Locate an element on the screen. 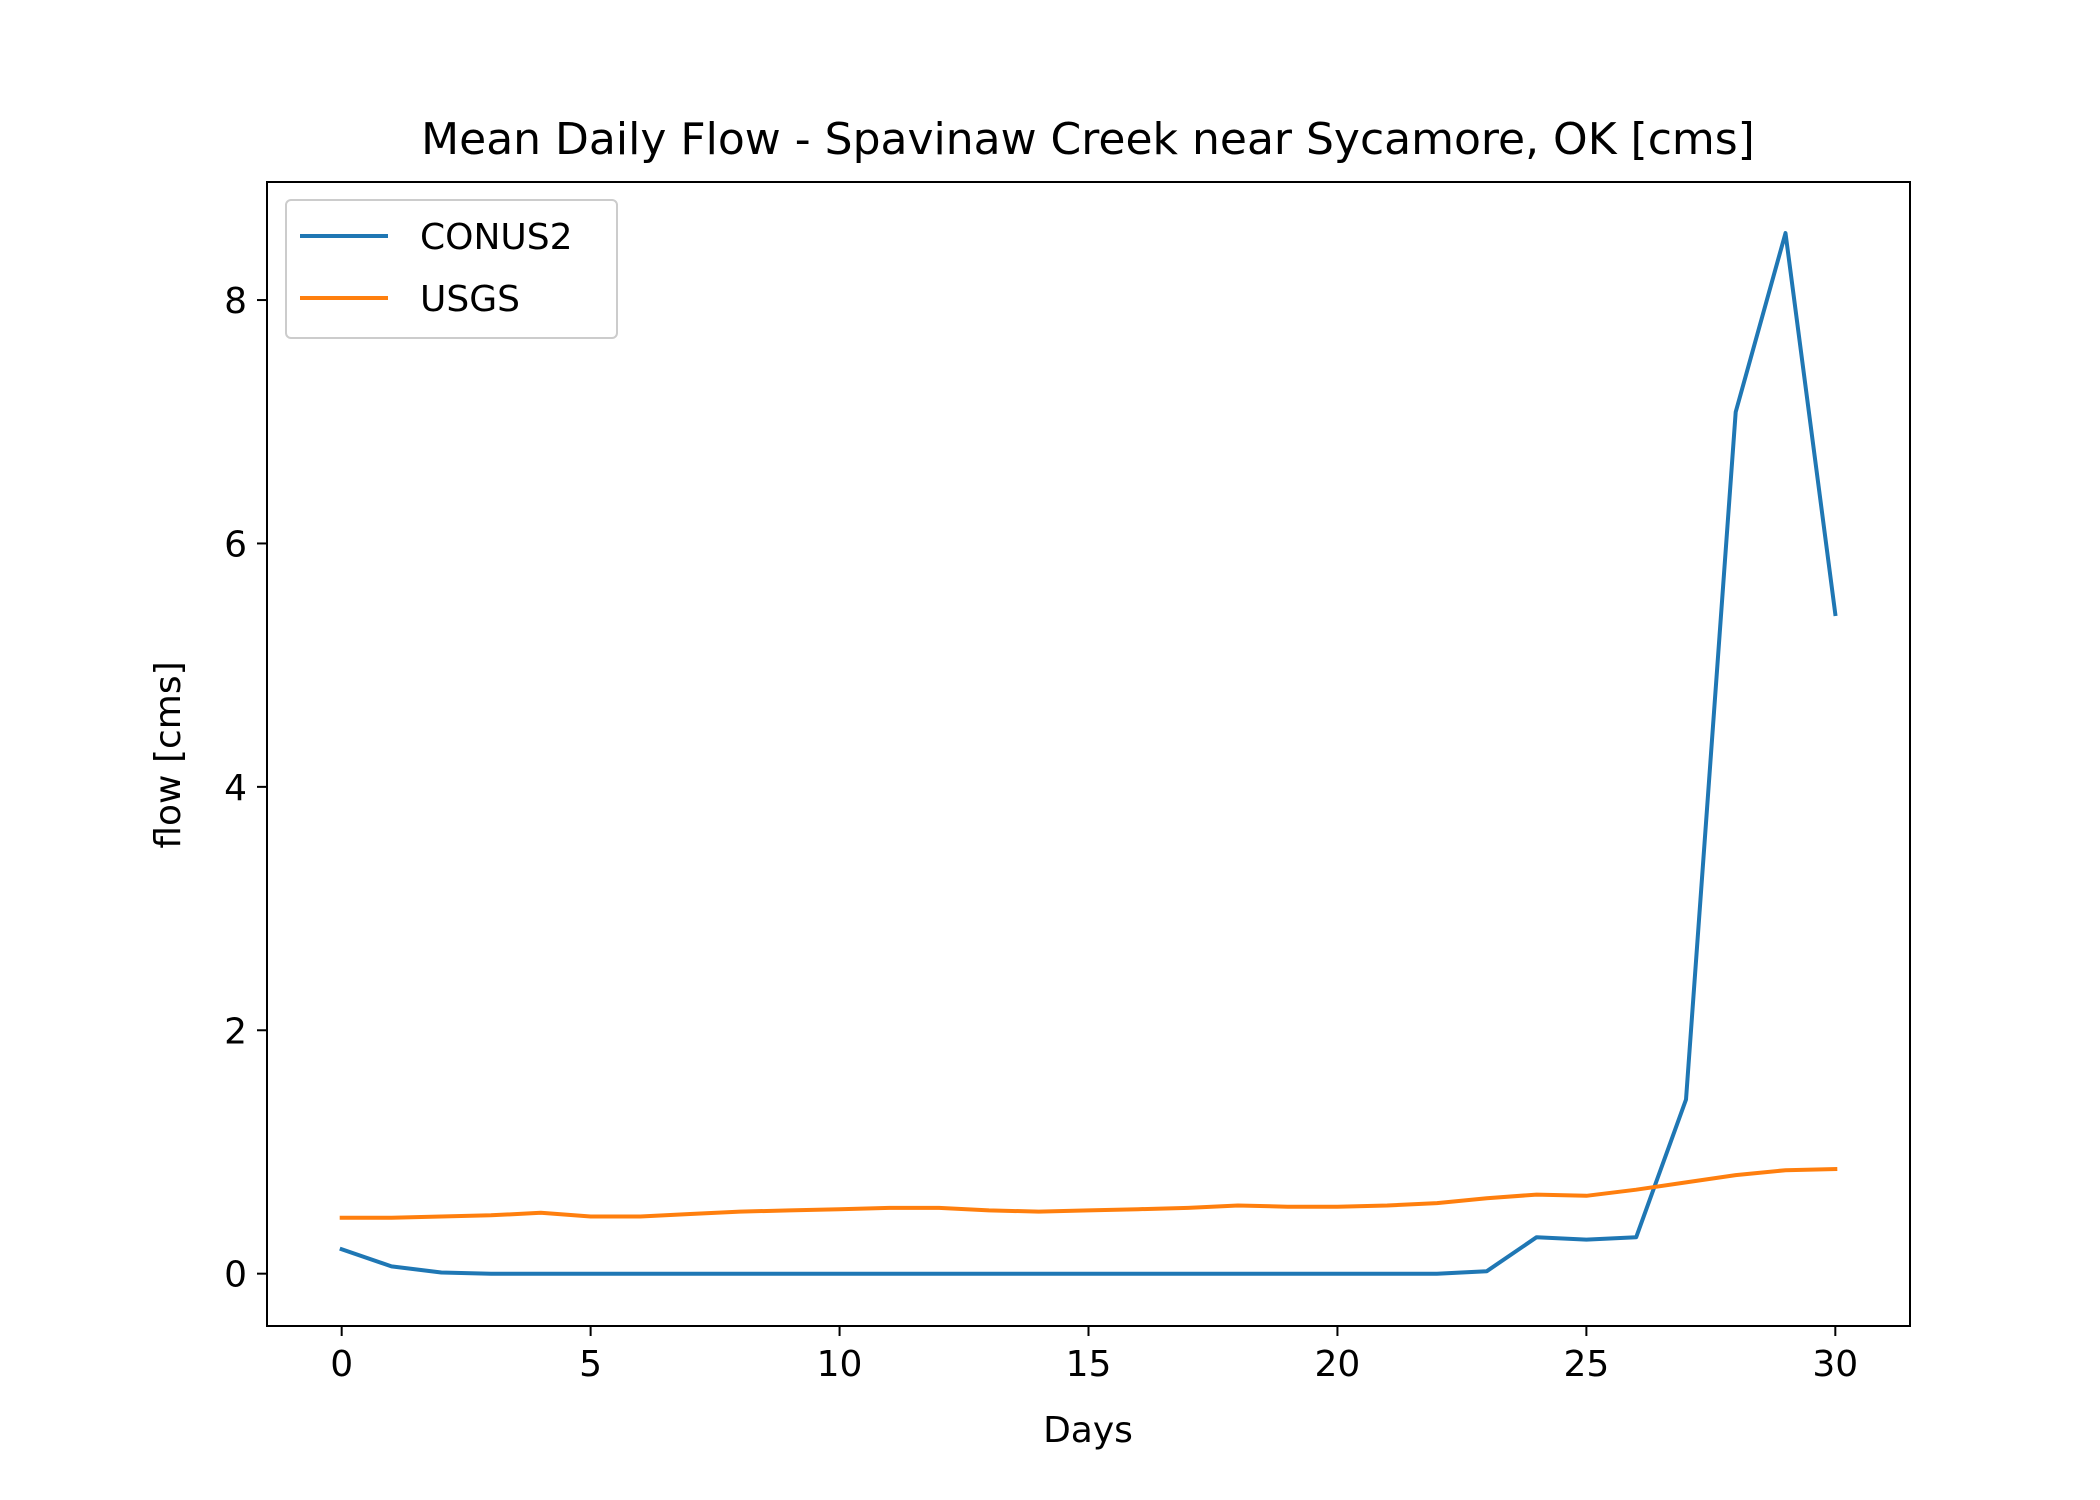 The height and width of the screenshot is (1500, 2100). x-tick-label-3: 15 is located at coordinates (1089, 1364).